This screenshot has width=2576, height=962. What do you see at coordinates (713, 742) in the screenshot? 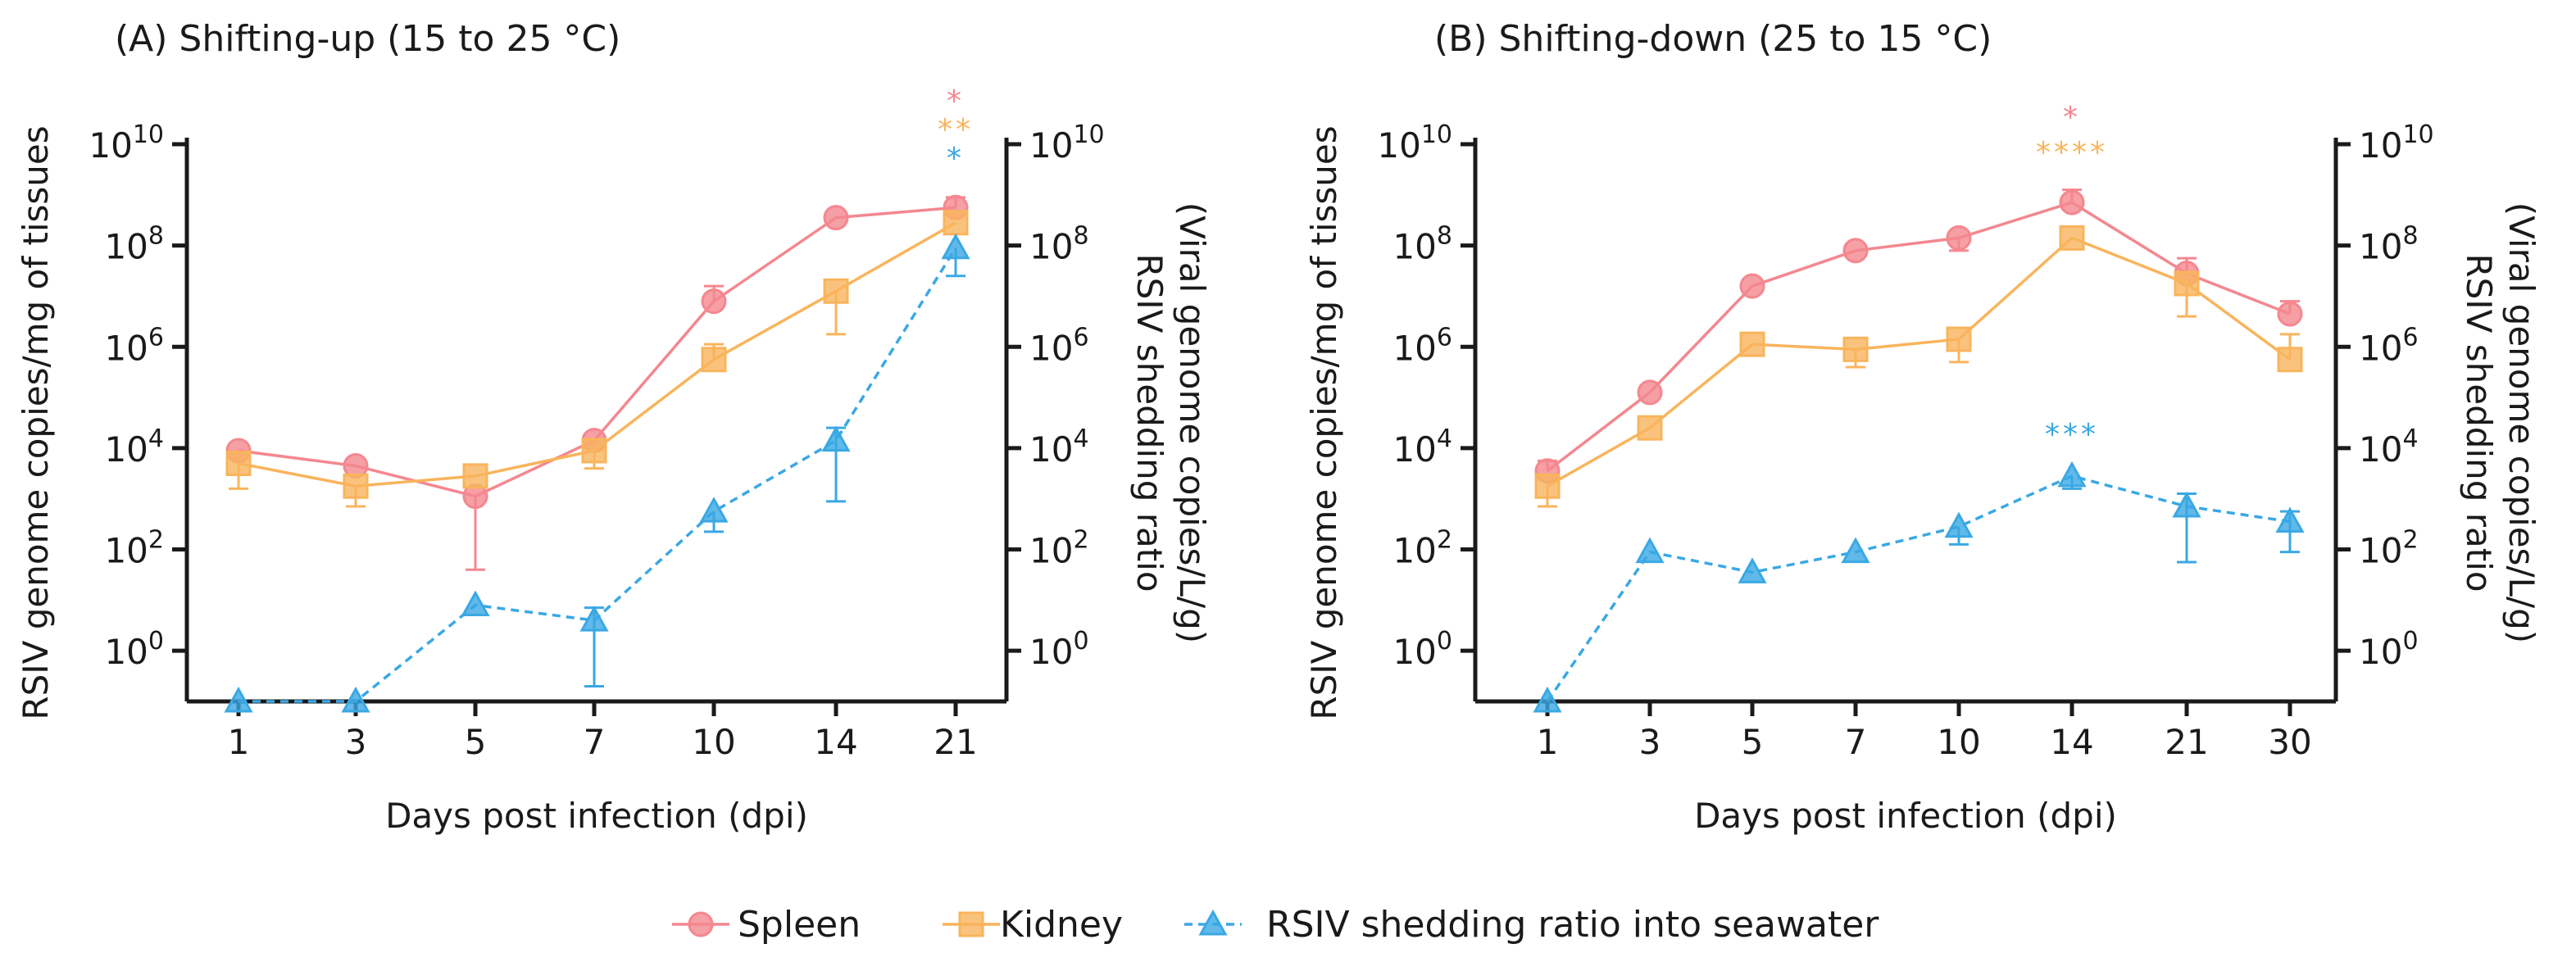
I see `x-tick-label: 10` at bounding box center [713, 742].